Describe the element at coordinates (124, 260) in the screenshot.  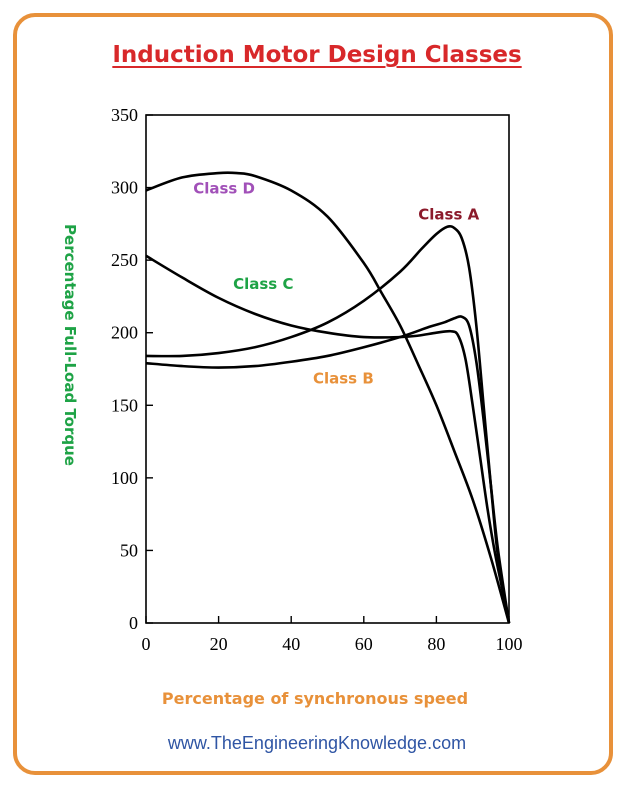
I see `y-tick-label: 250` at that location.